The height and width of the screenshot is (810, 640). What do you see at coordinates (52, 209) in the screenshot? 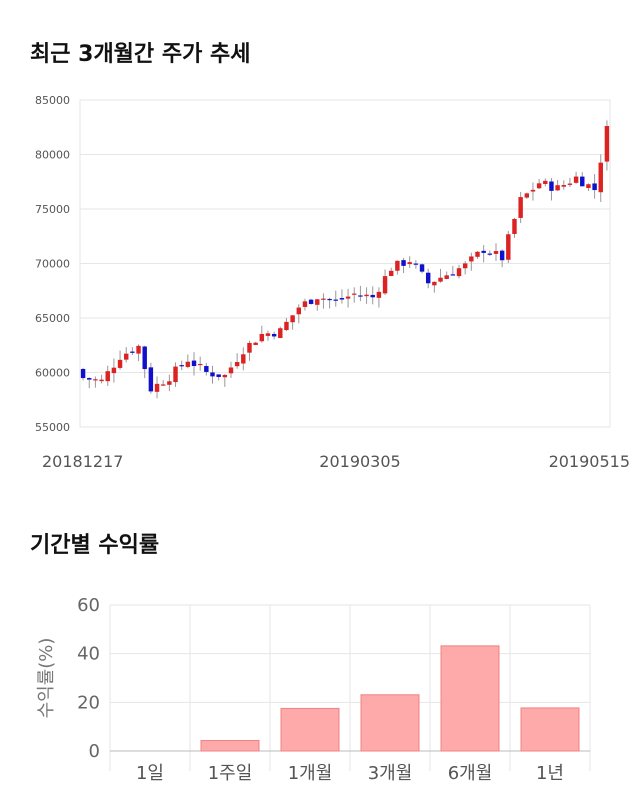
I see `y-tick-label: 75000` at bounding box center [52, 209].